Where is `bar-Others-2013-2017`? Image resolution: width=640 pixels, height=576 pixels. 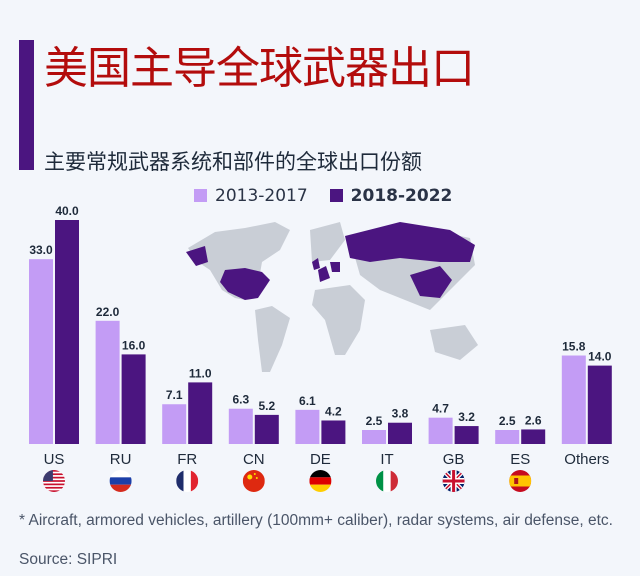
bar-Others-2013-2017 is located at coordinates (573, 399).